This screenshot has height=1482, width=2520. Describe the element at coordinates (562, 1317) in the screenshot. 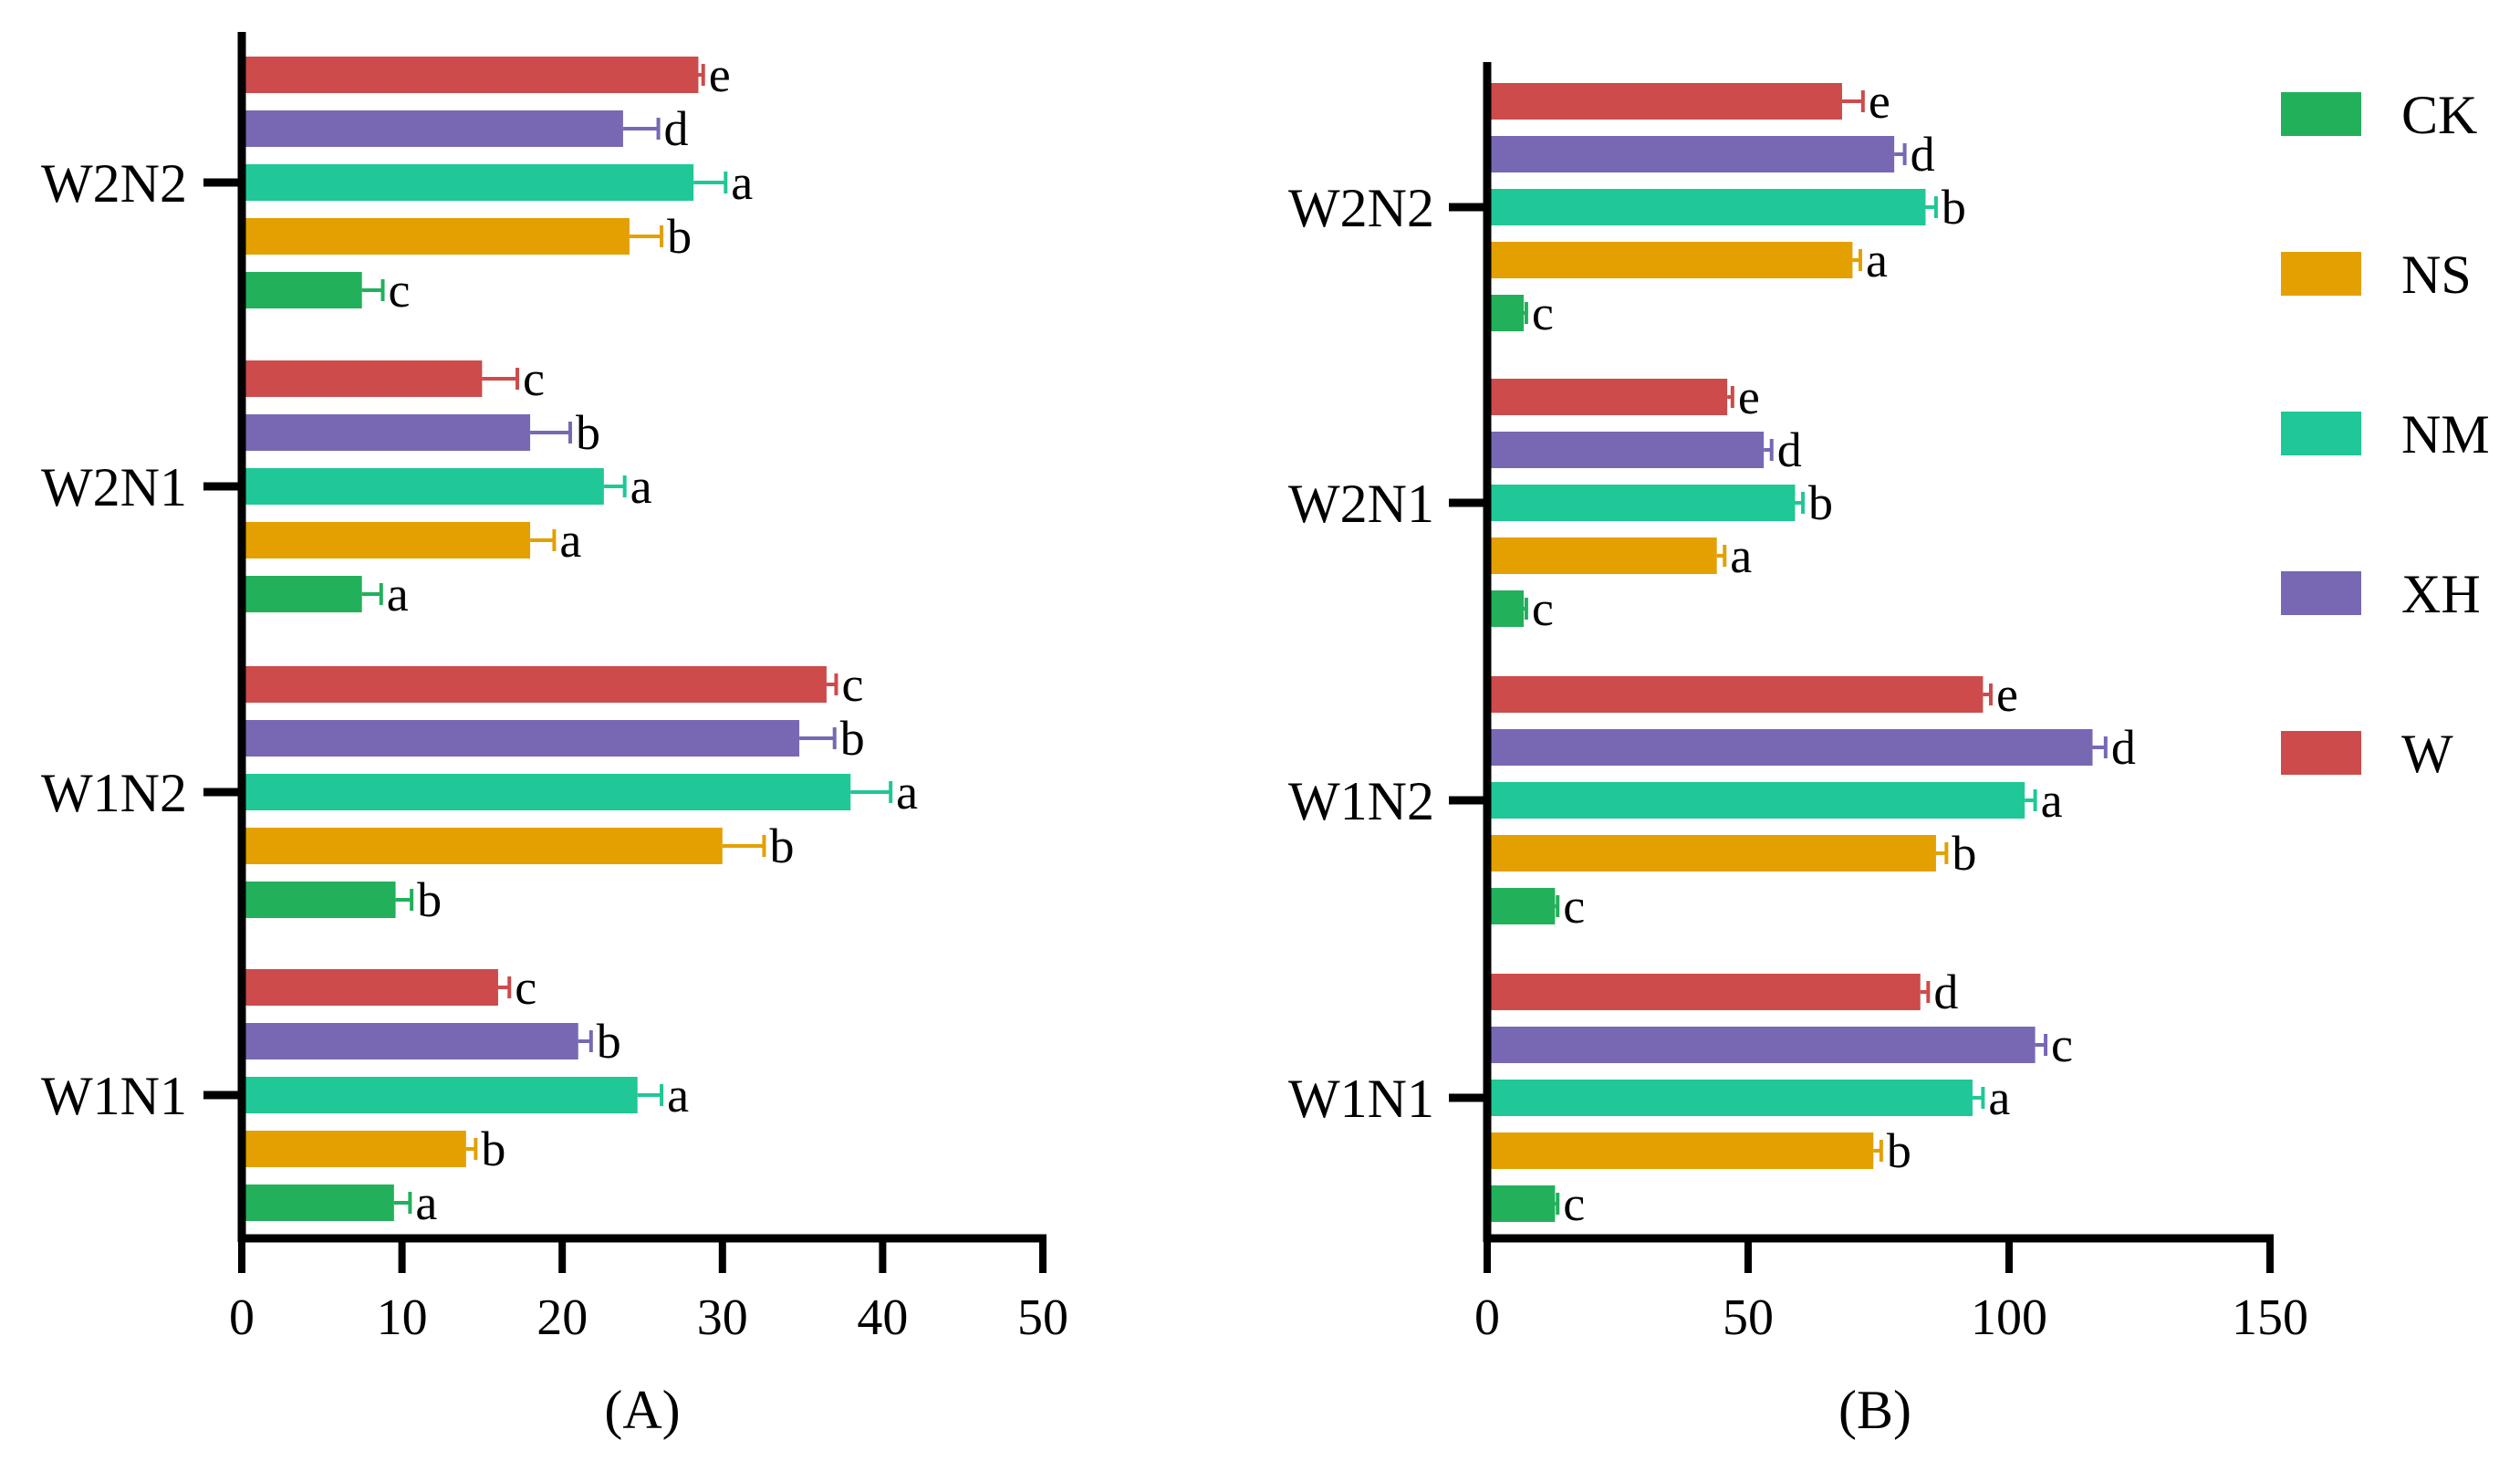

I see `x-tick-label-20: 20` at that location.